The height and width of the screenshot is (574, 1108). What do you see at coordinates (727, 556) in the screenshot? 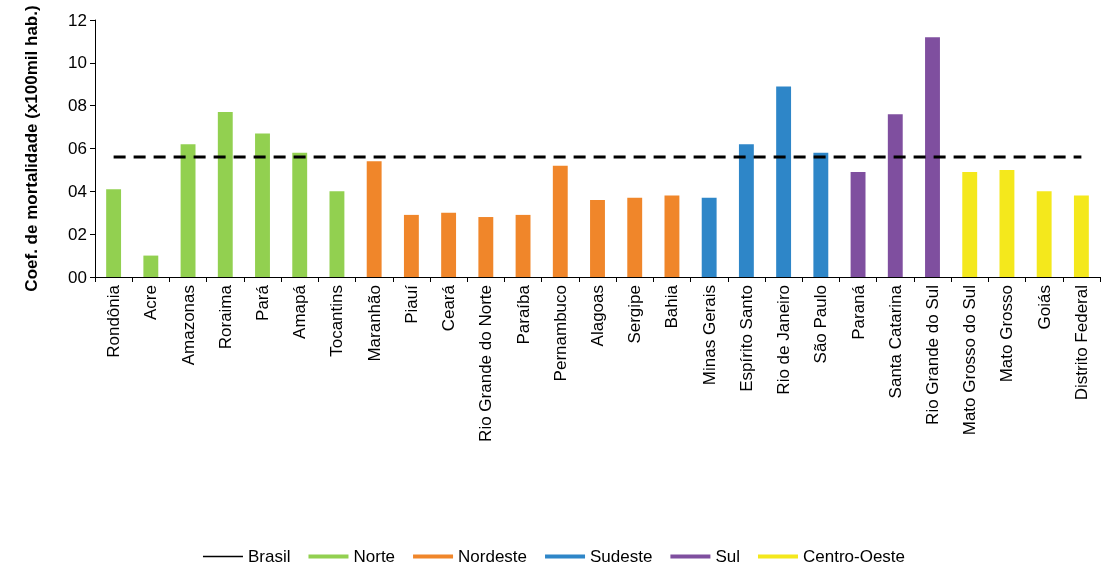
I see `legend-label: Sul` at bounding box center [727, 556].